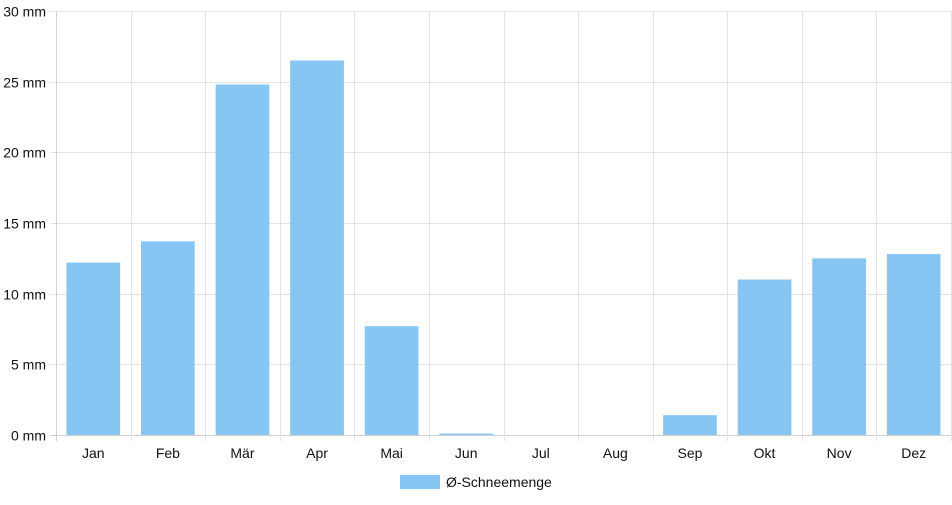  What do you see at coordinates (504, 453) in the screenshot?
I see `x-axis-ticks: Jan Feb Mär Apr Mai Jun Jul Aug Sep Okt Nov Dez` at bounding box center [504, 453].